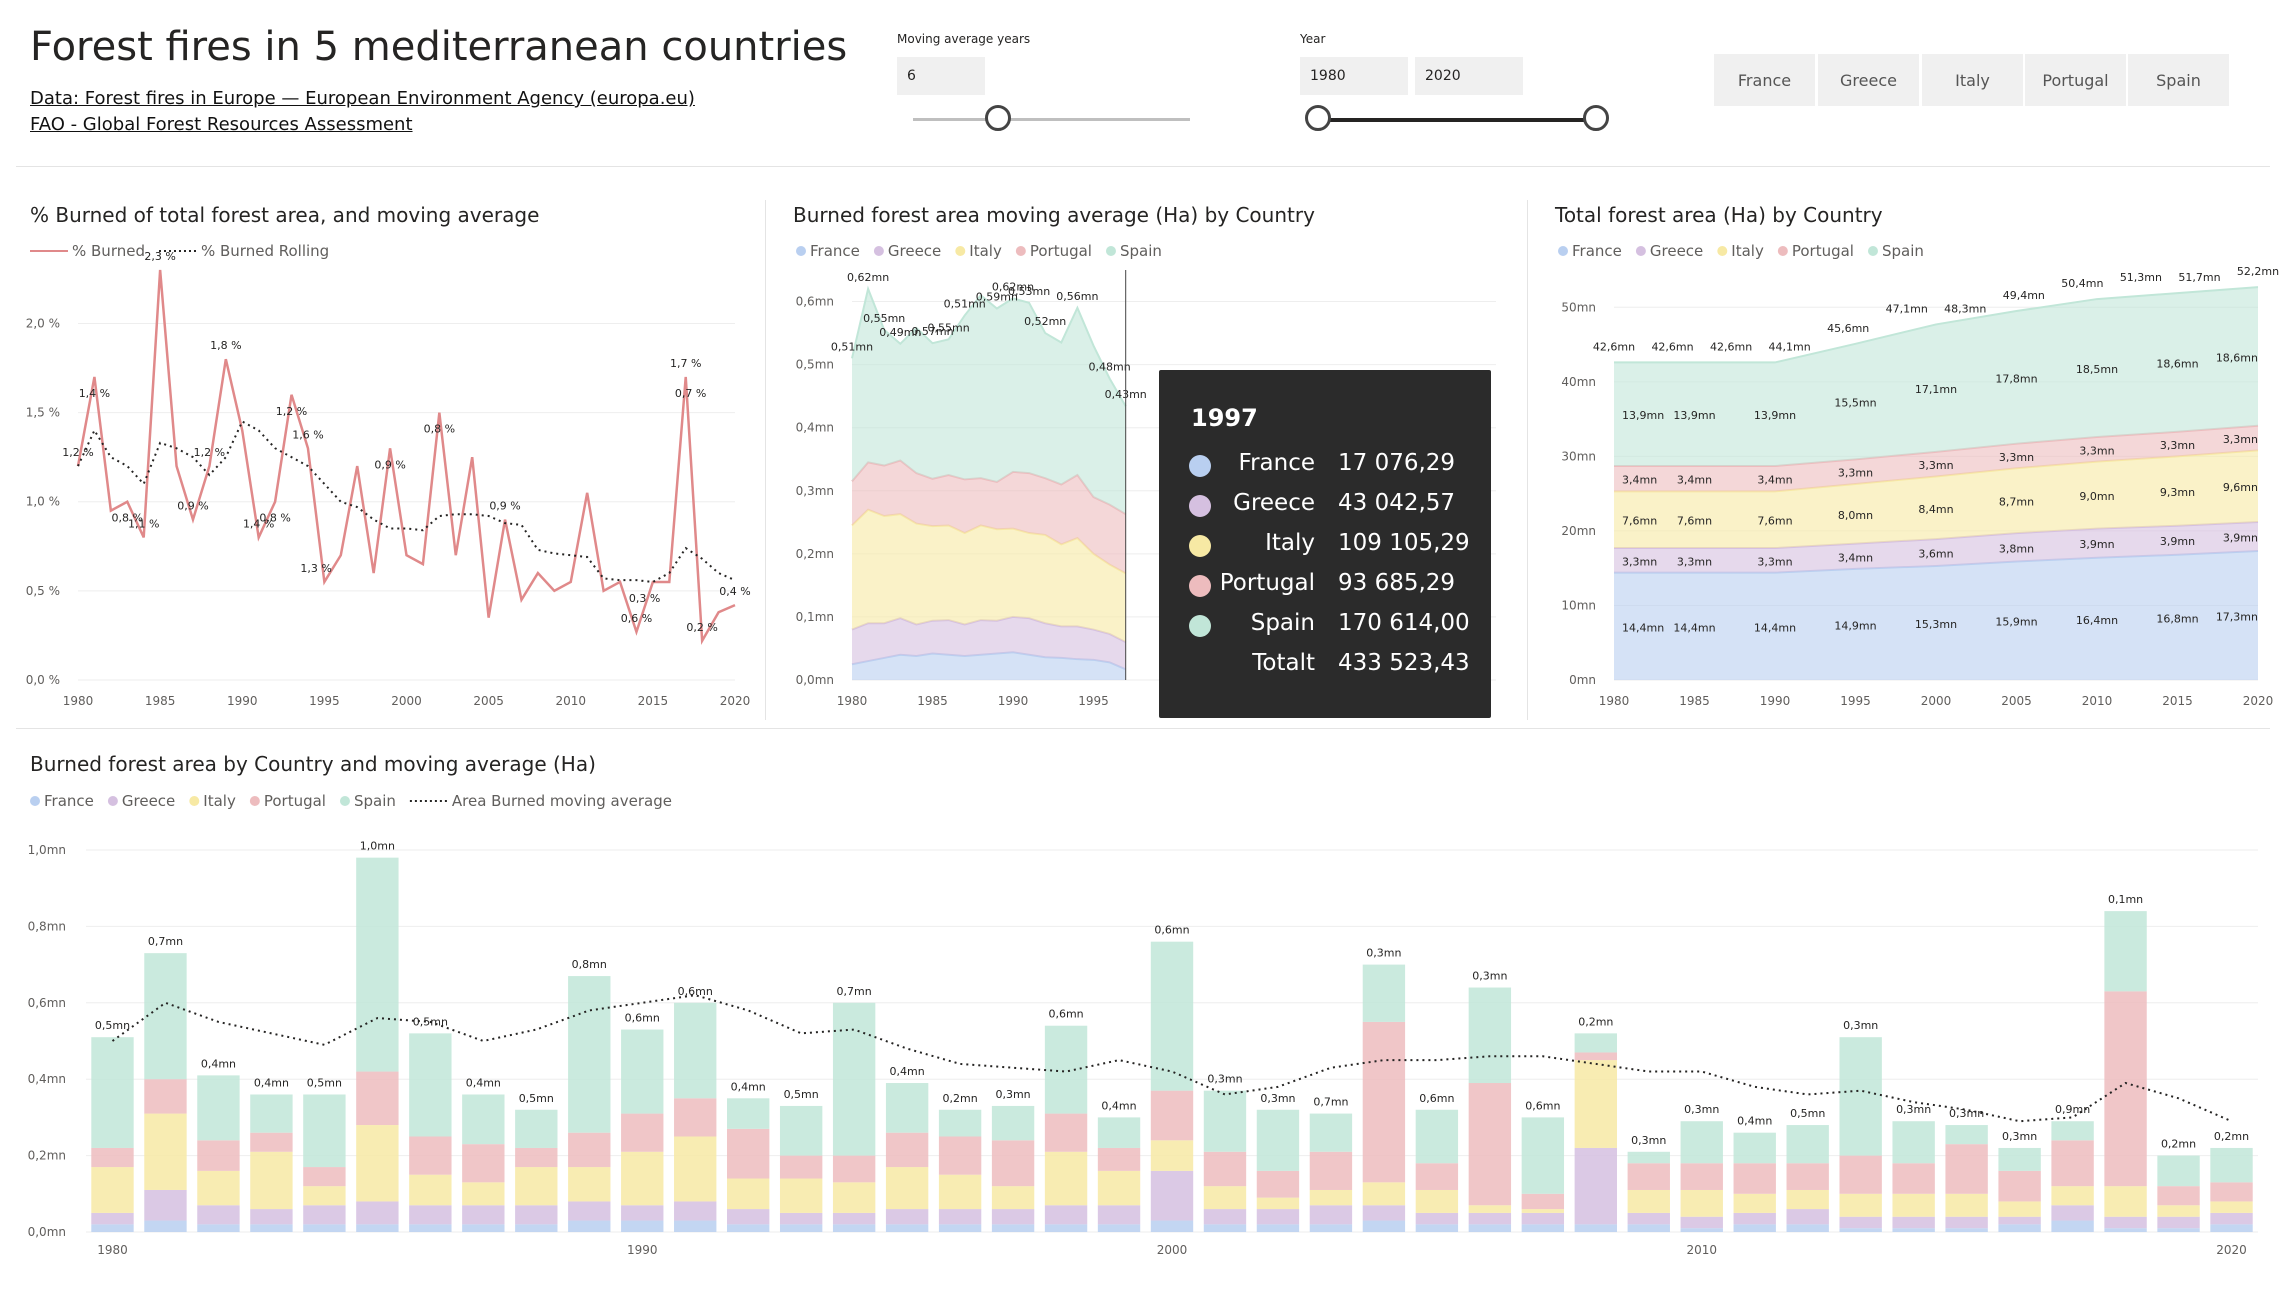 This screenshot has width=2286, height=1294. What do you see at coordinates (1855, 515) in the screenshot?
I see `segment-label: 8,0mn` at bounding box center [1855, 515].